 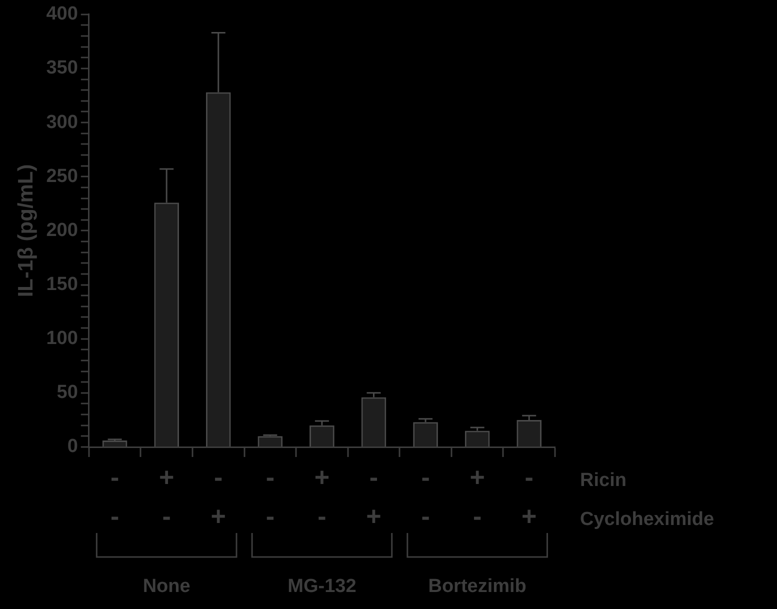 What do you see at coordinates (67, 393) in the screenshot?
I see `y-tick-label: 50` at bounding box center [67, 393].